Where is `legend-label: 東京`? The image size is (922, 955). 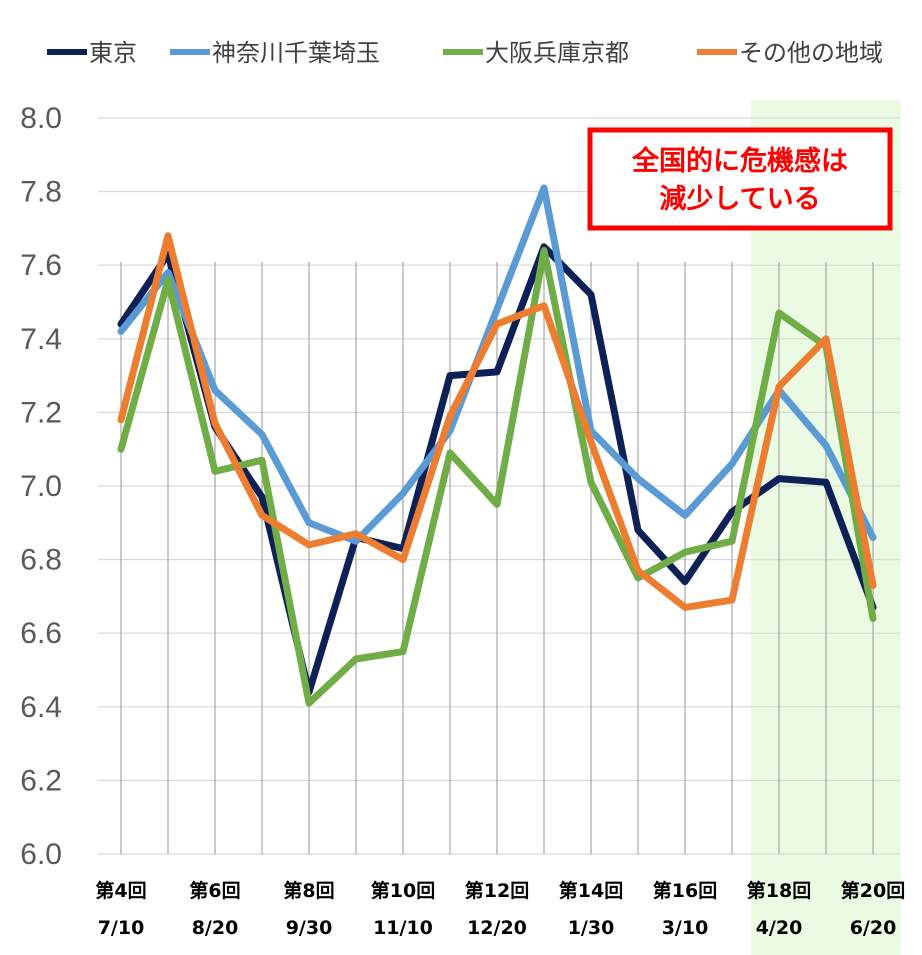
legend-label: 東京 is located at coordinates (113, 53).